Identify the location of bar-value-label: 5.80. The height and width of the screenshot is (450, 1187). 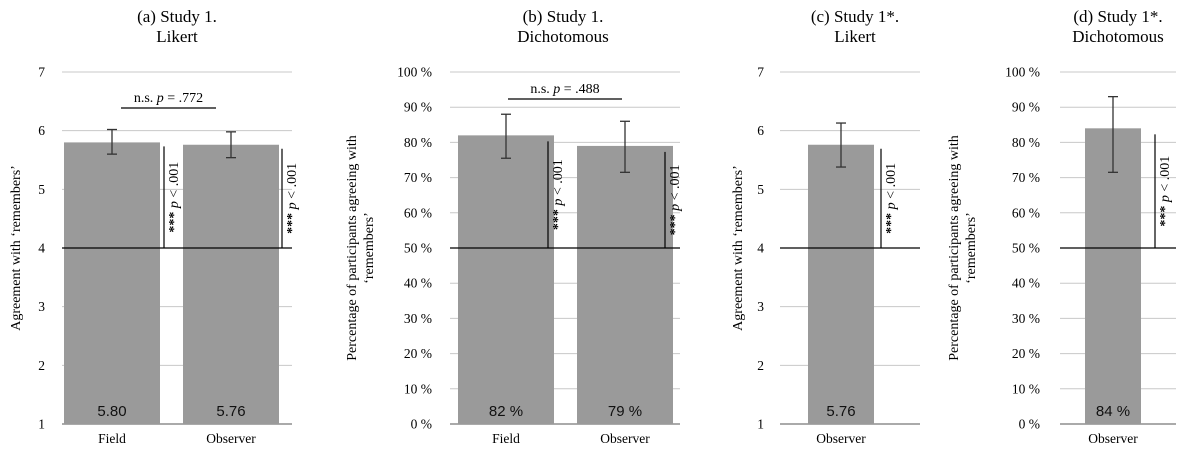
(111, 411).